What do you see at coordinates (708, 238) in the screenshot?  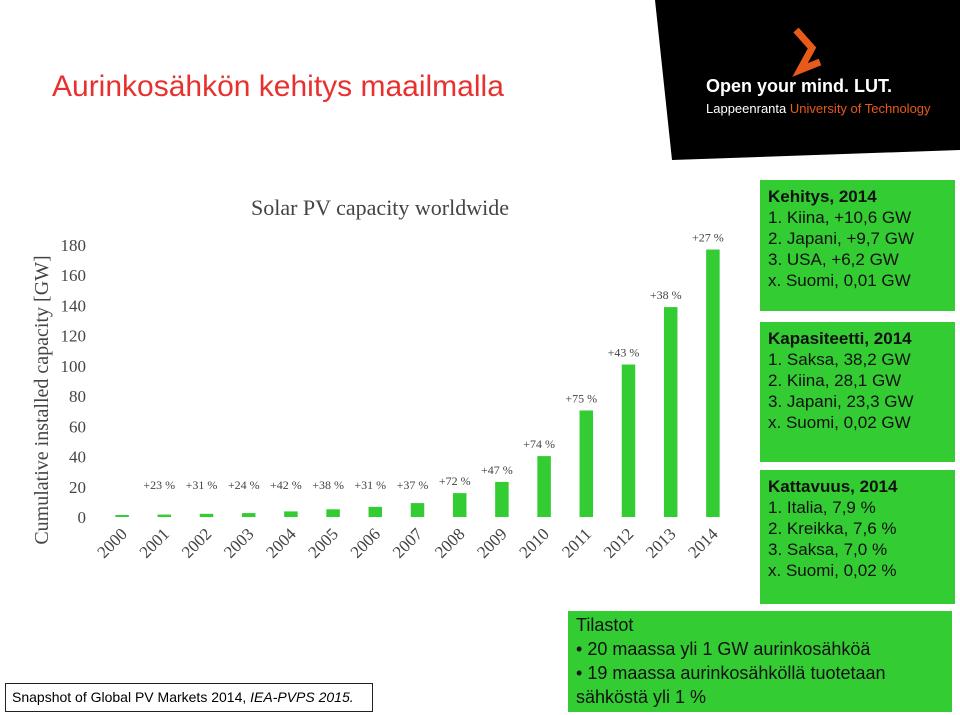 I see `growth-label: +27 %` at bounding box center [708, 238].